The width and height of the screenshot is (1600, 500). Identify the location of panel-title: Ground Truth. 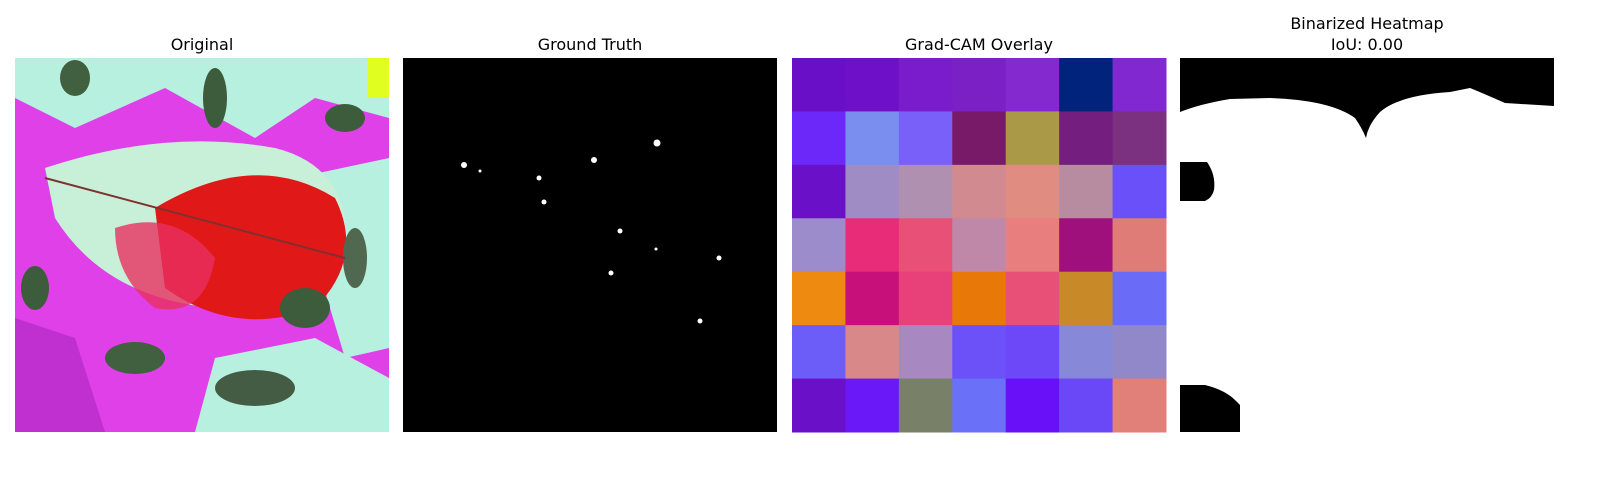
(590, 44).